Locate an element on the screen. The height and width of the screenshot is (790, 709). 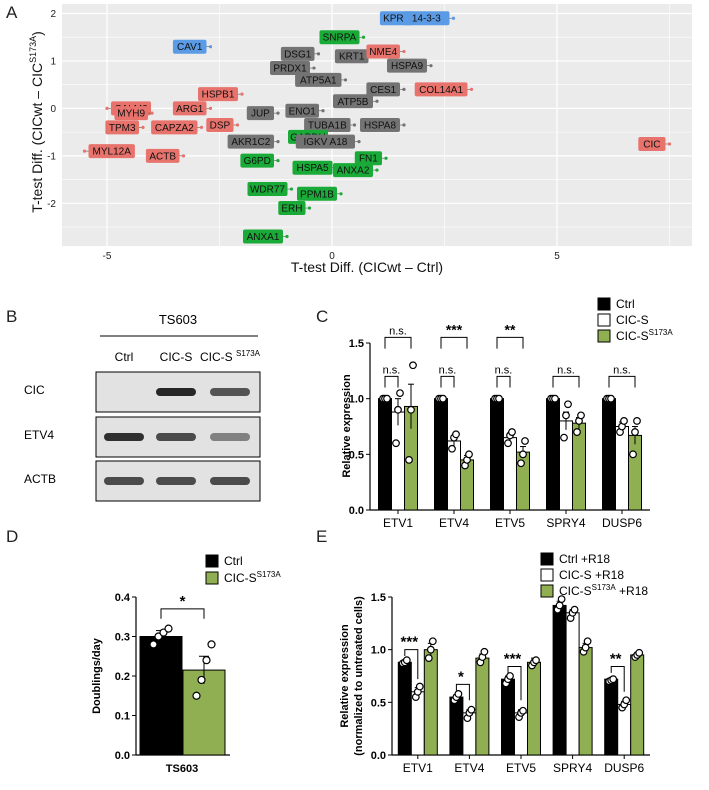
blot-rows: CIC ETV4 ACTB is located at coordinates (142, 436).